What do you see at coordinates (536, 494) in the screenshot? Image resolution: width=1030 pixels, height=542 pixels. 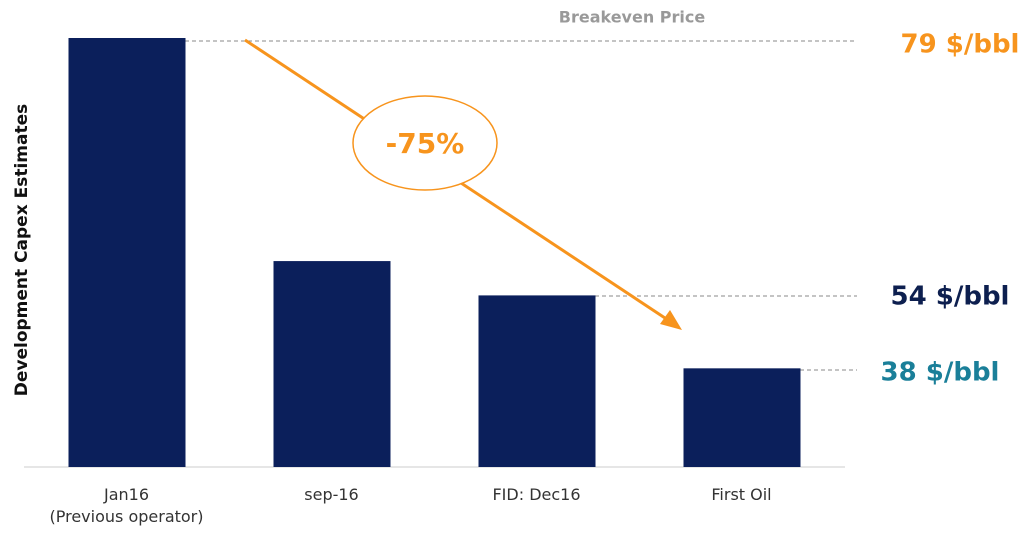 I see `x-tick-label: FID: Dec16` at bounding box center [536, 494].